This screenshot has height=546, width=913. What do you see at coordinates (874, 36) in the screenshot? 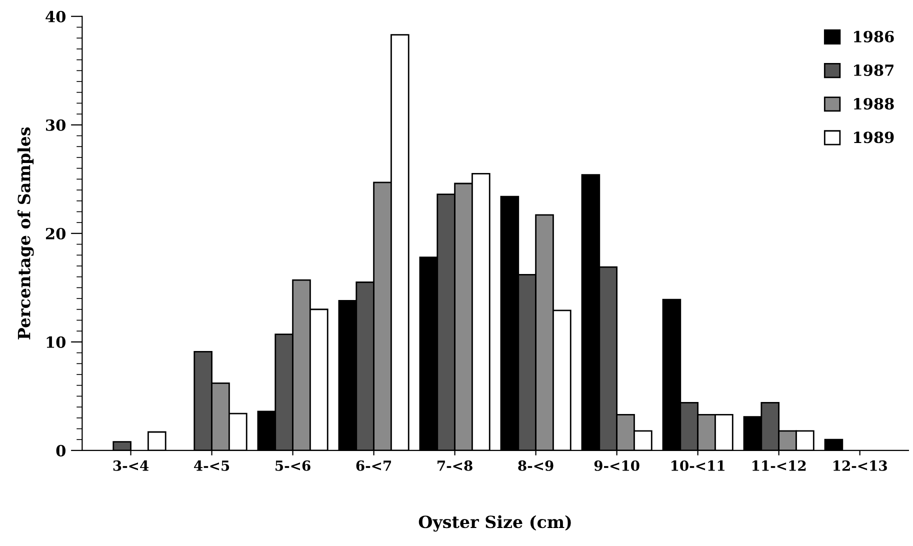
I see `legend-label: 1986` at bounding box center [874, 36].